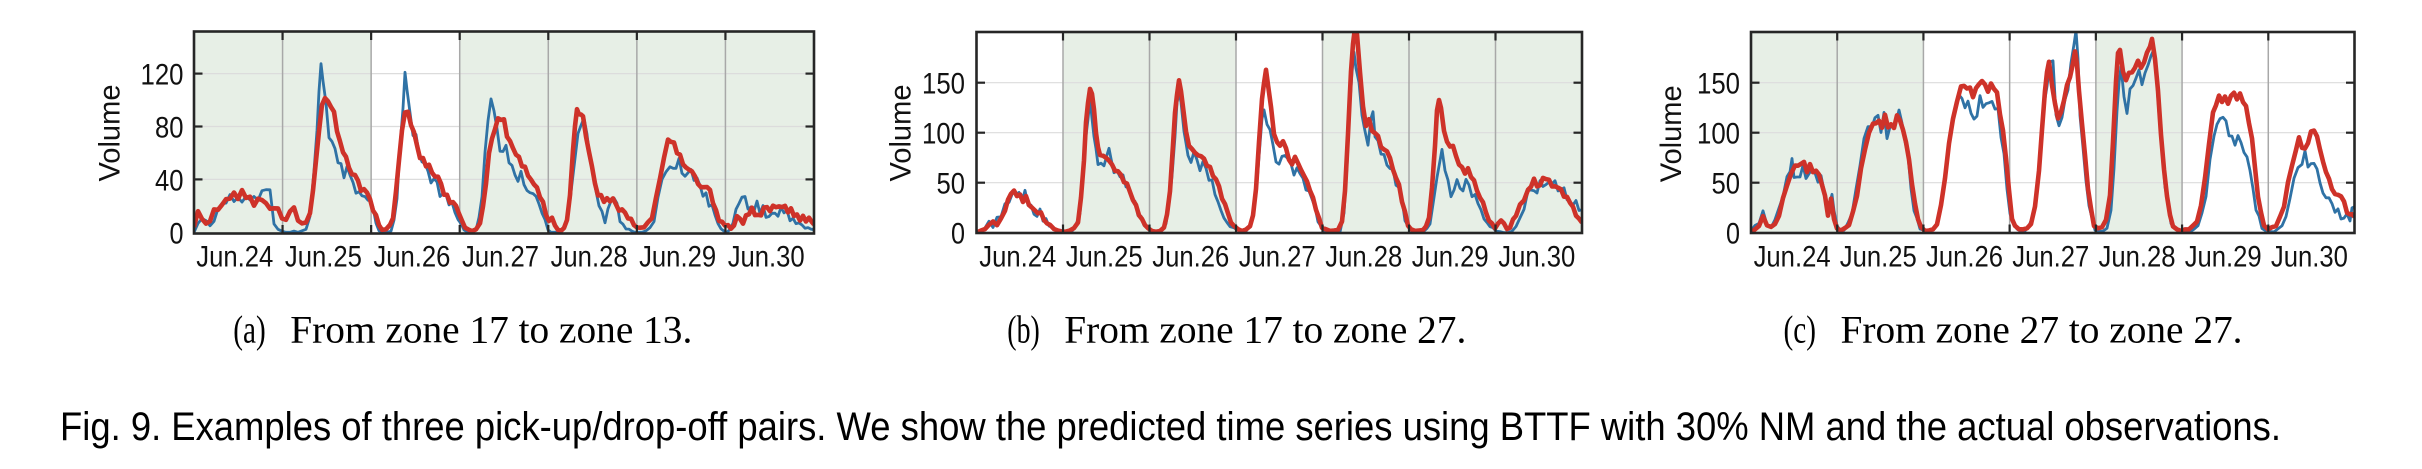  I want to click on svg-text: (b), so click(1023, 330).